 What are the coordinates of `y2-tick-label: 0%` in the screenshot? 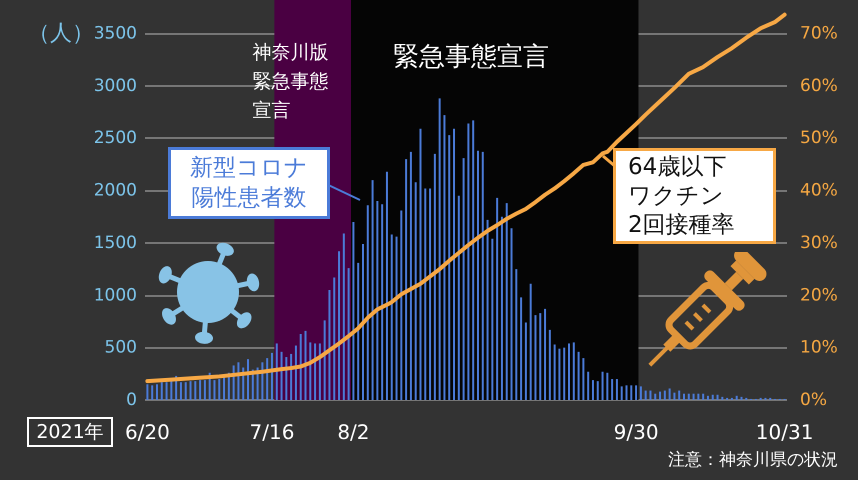 It's located at (813, 400).